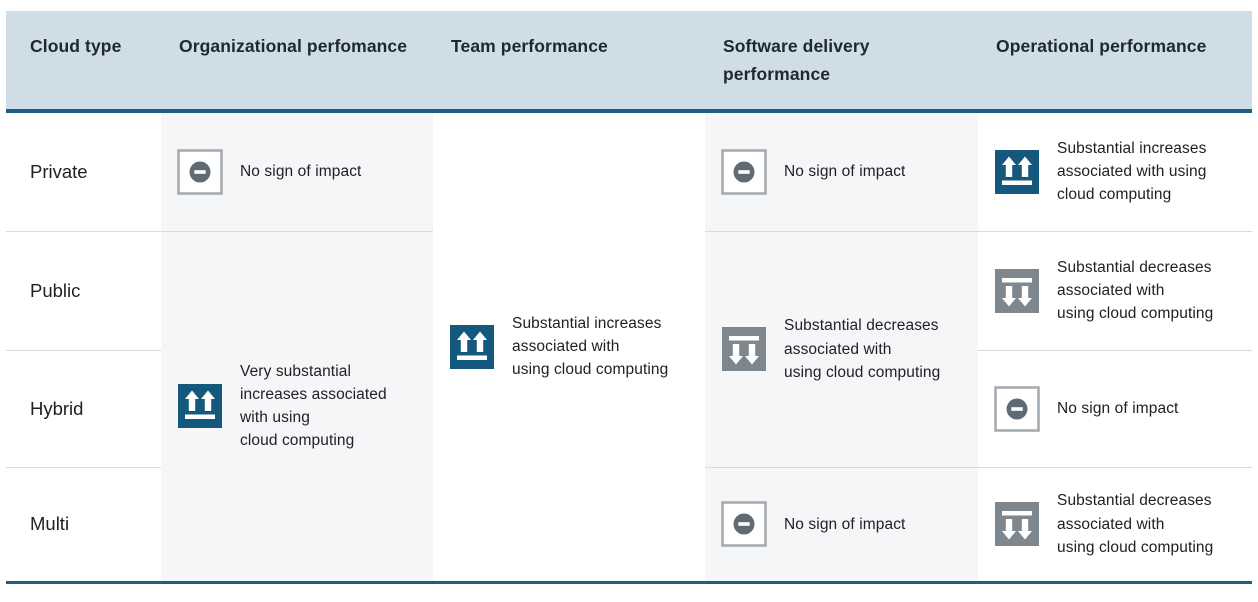  I want to click on row-label-private: Private, so click(83, 171).